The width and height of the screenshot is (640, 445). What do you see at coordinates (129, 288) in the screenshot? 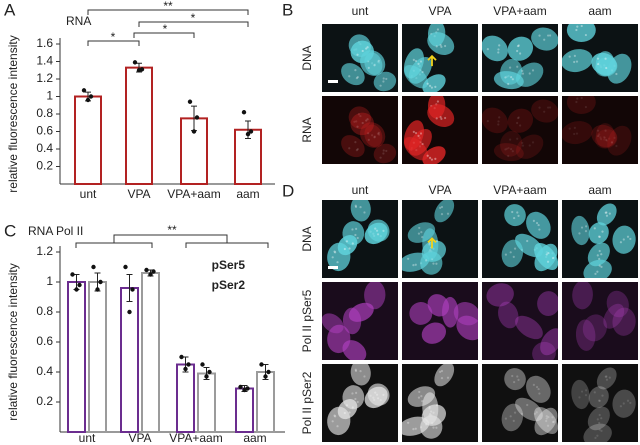
I see `error-bar` at bounding box center [129, 288].